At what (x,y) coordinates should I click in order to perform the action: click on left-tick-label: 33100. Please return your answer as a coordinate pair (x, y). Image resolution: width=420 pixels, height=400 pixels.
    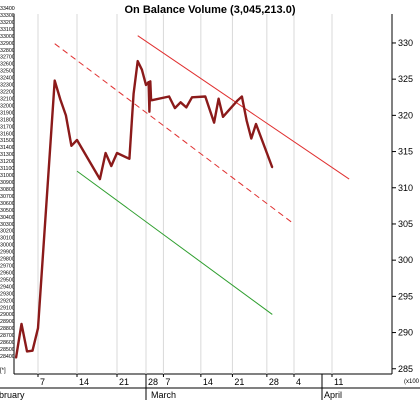
    Looking at the image, I should click on (7, 30).